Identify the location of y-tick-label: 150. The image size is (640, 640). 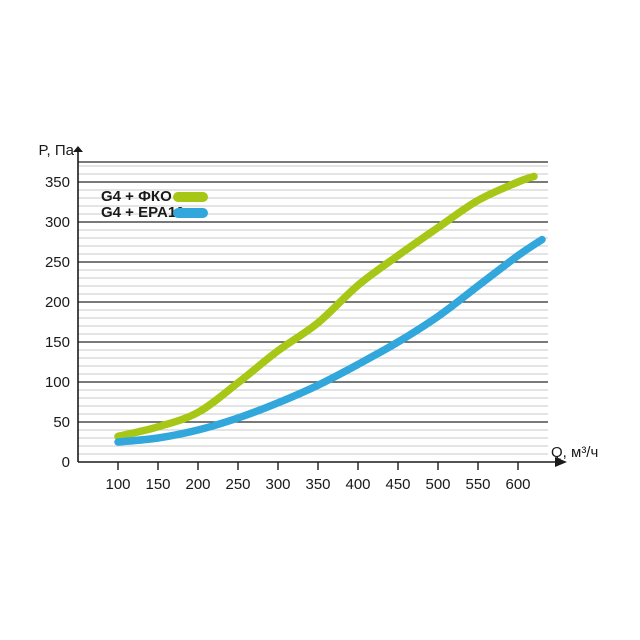
(57, 342).